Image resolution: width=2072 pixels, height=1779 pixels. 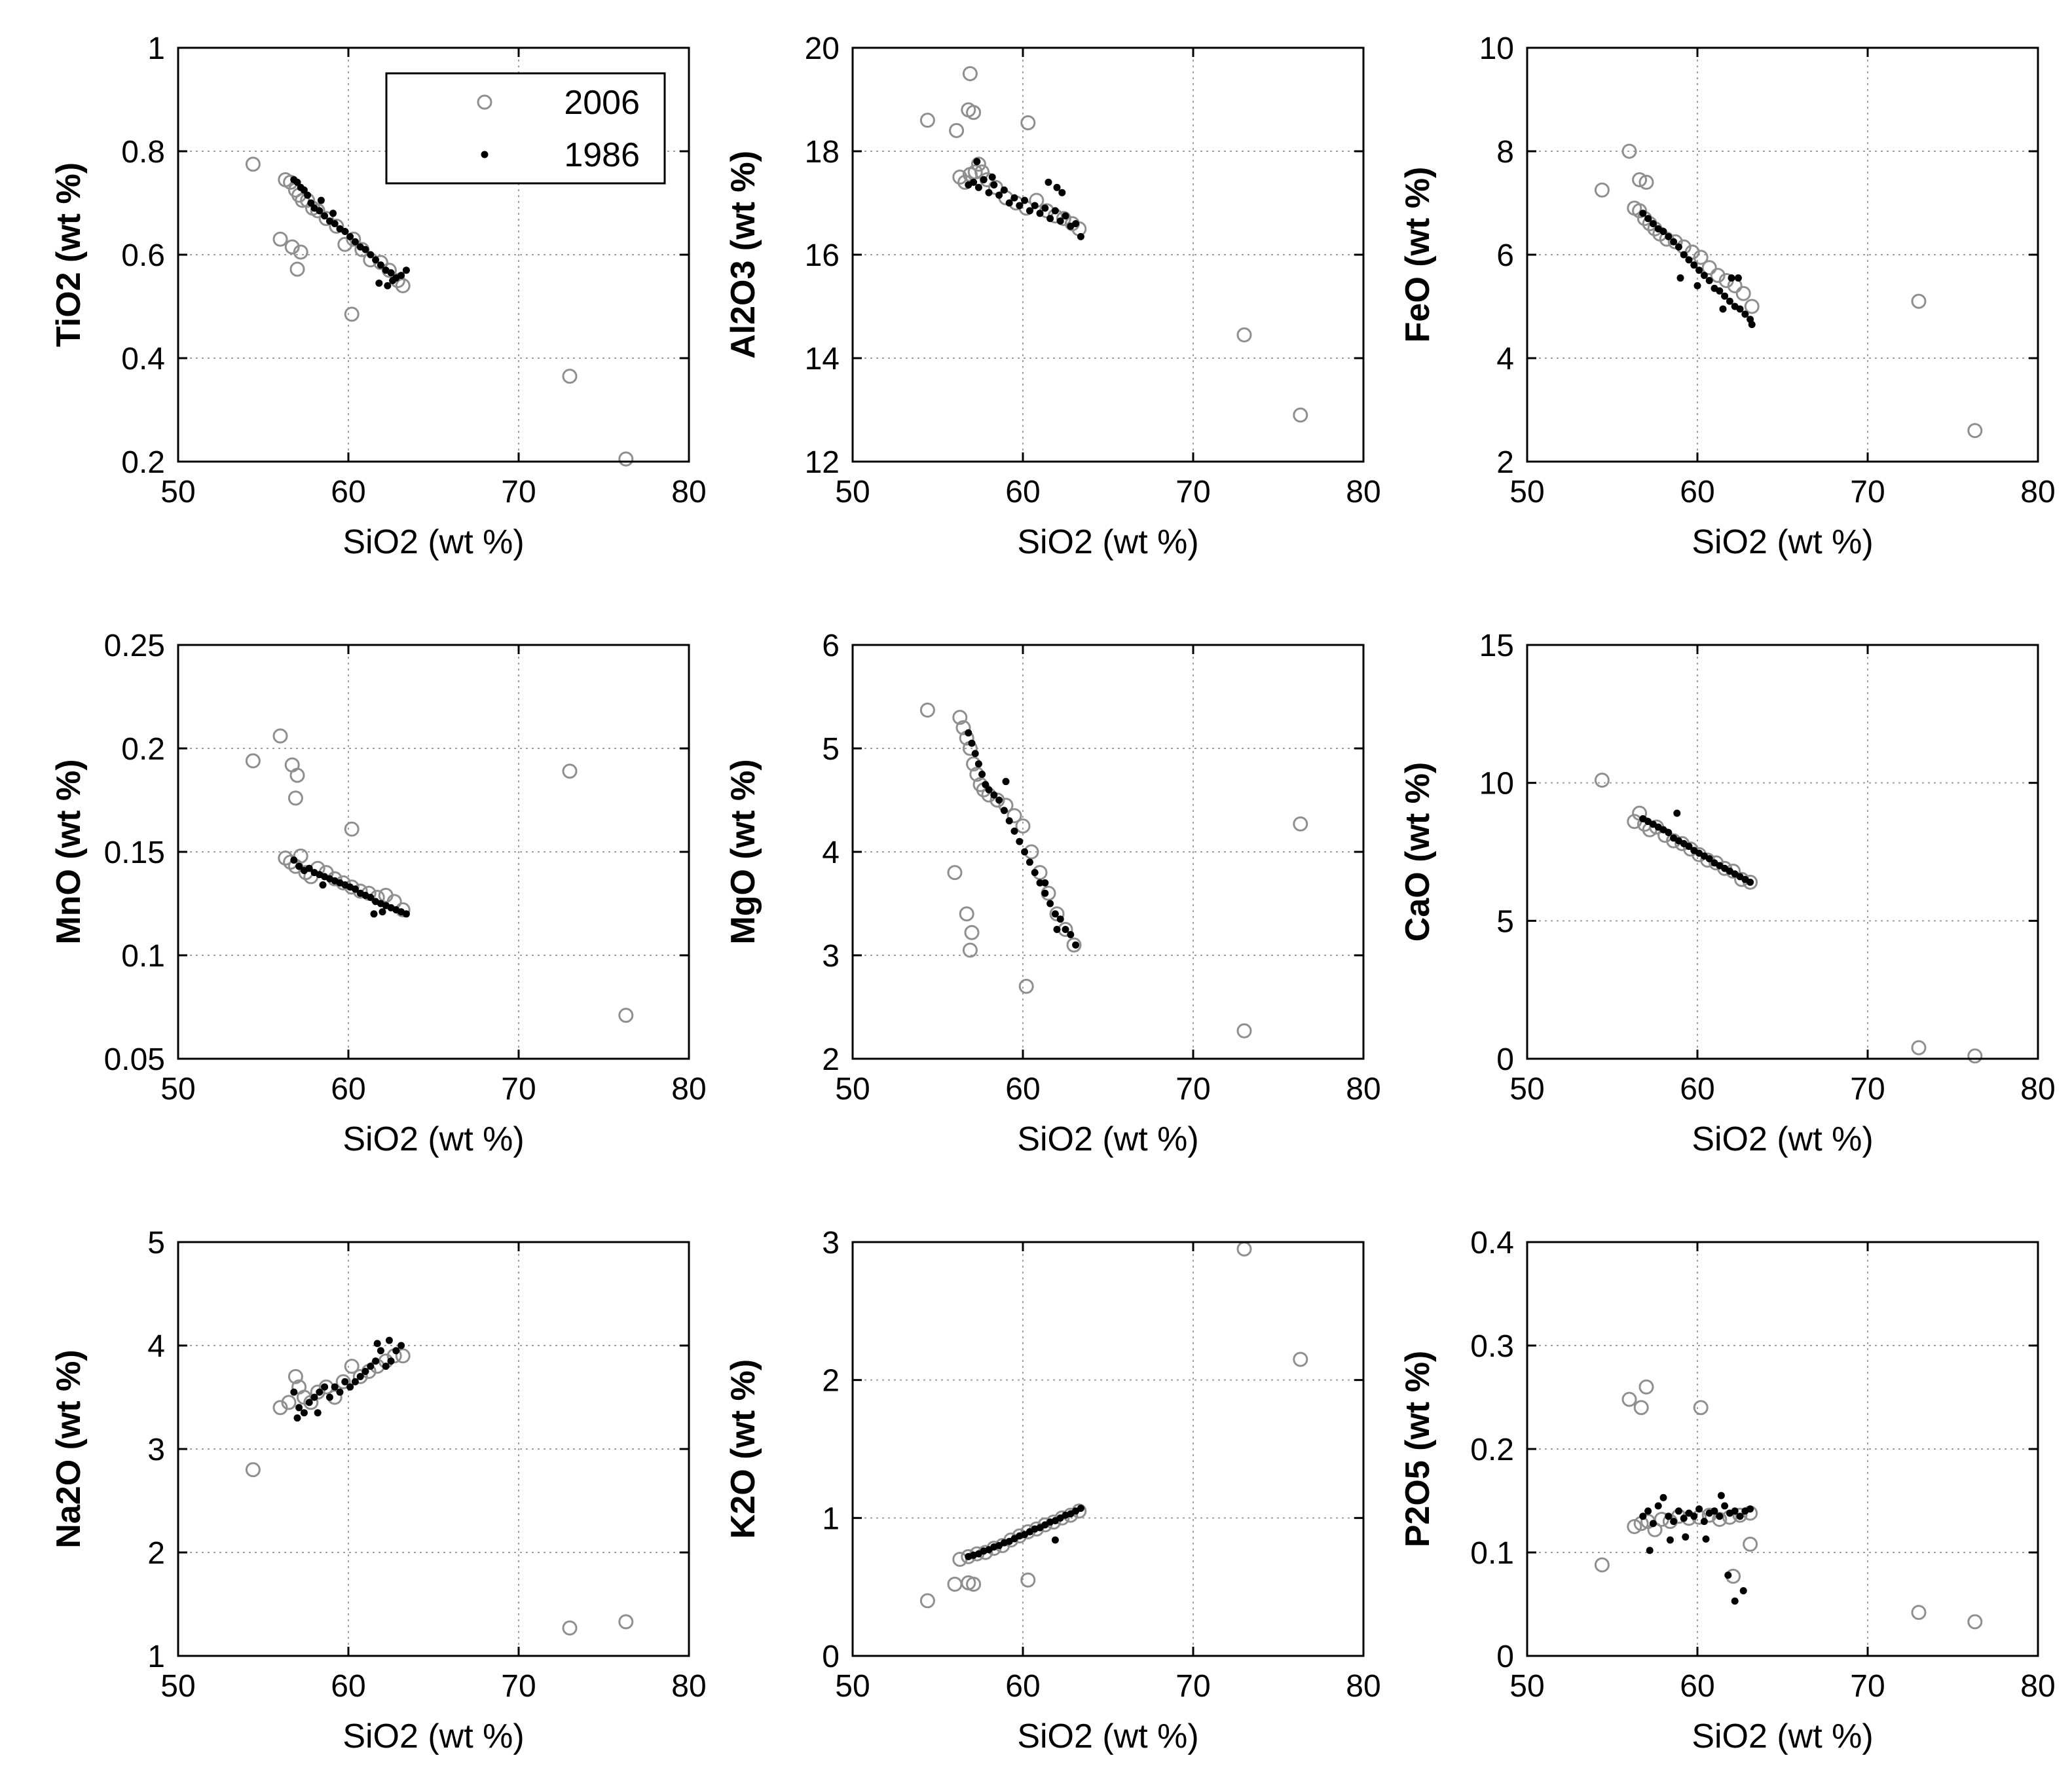 I want to click on y-tick-label: 8, so click(x=1505, y=152).